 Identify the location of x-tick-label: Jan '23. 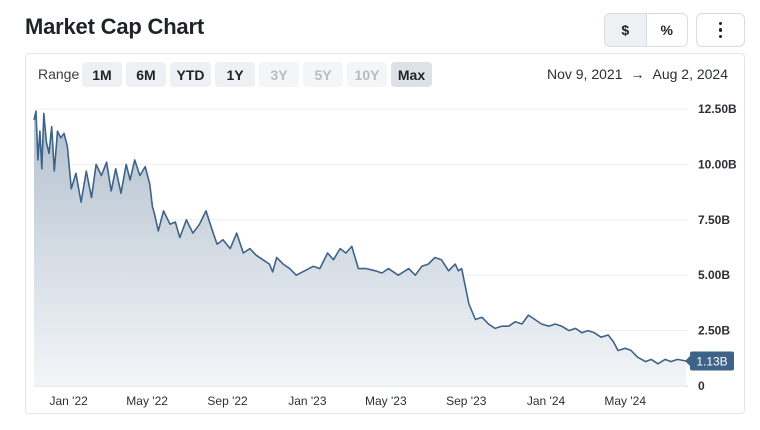
(307, 401).